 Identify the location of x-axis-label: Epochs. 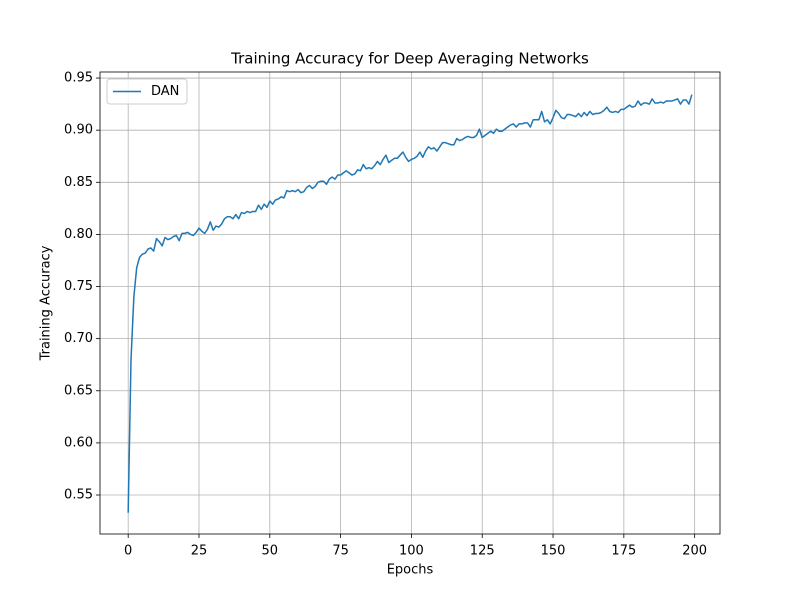
(410, 570).